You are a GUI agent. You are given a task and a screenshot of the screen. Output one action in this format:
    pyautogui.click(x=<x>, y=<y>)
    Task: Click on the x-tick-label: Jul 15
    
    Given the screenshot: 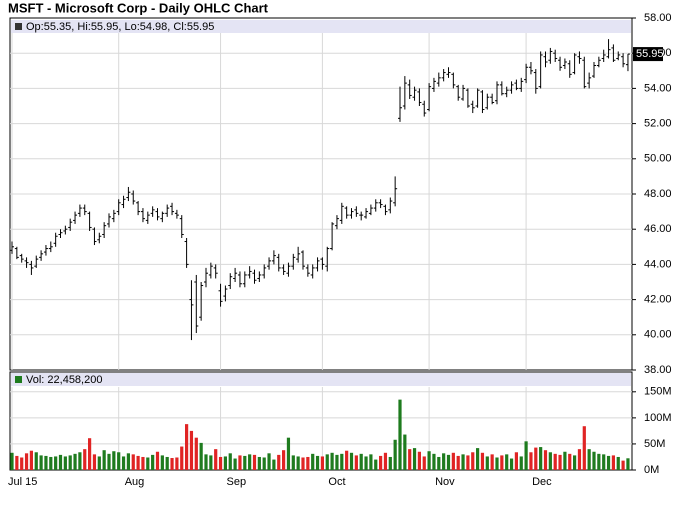 What is the action you would take?
    pyautogui.click(x=22, y=482)
    